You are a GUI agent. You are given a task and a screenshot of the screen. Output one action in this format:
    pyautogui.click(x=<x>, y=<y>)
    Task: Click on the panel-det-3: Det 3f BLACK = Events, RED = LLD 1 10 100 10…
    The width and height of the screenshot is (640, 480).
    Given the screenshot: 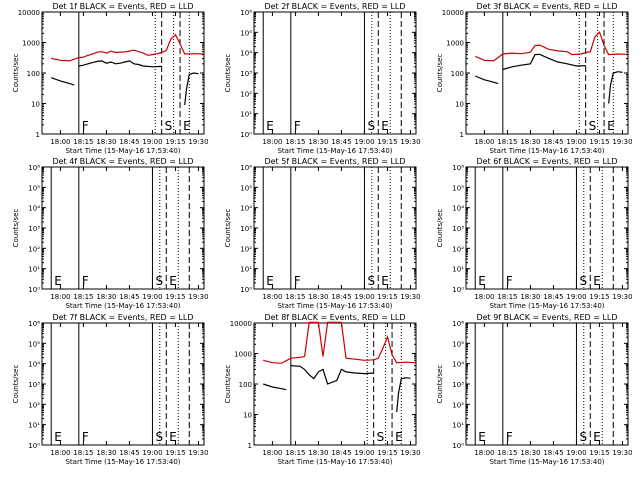 What is the action you would take?
    pyautogui.click(x=534, y=78)
    